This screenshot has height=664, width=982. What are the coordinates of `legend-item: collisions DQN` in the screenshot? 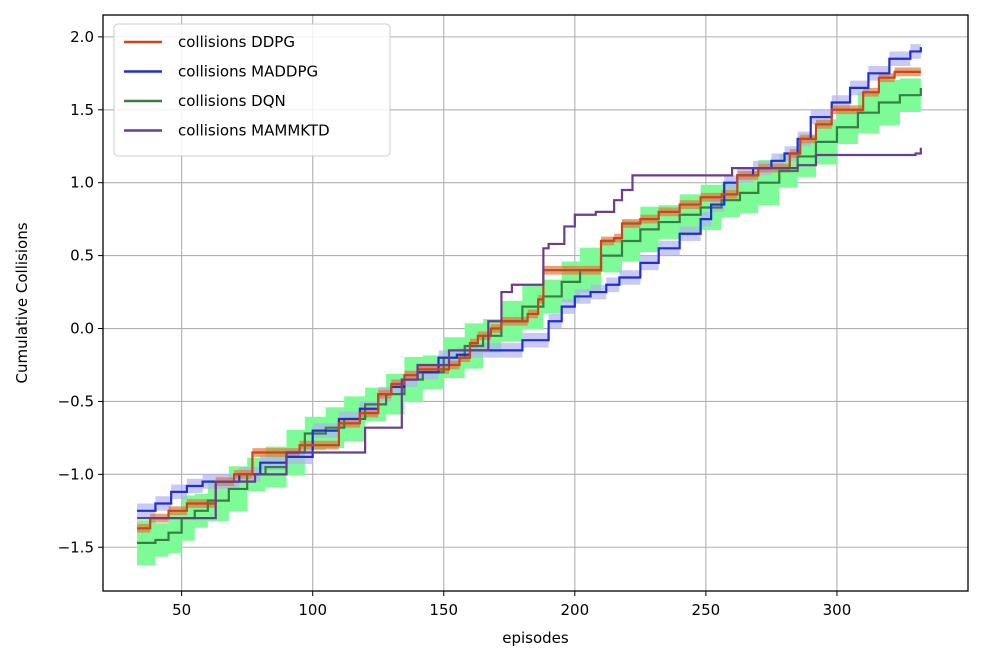 It's located at (205, 101).